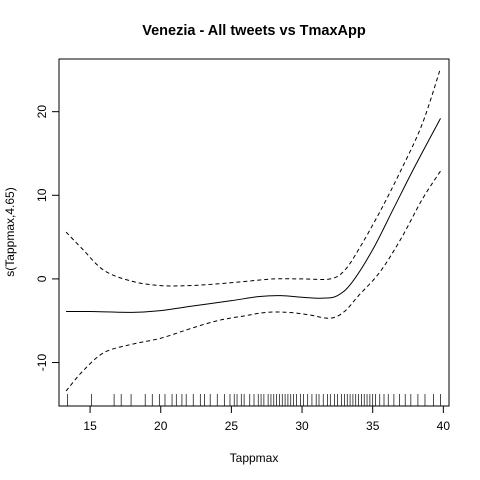  What do you see at coordinates (42, 195) in the screenshot?
I see `y-tick-label: 10` at bounding box center [42, 195].